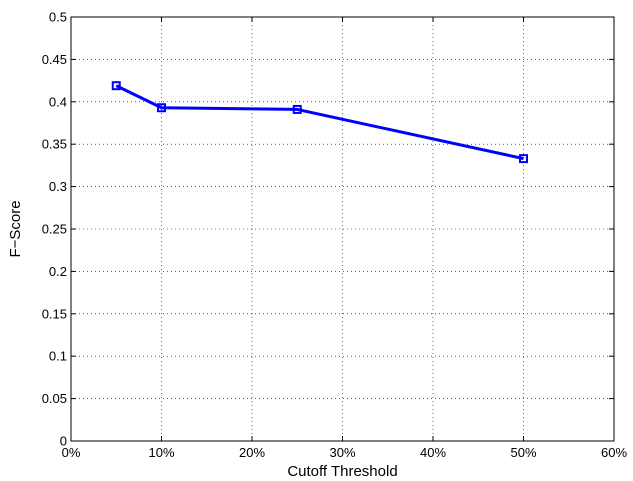  I want to click on x-tick-label: 20%, so click(252, 452).